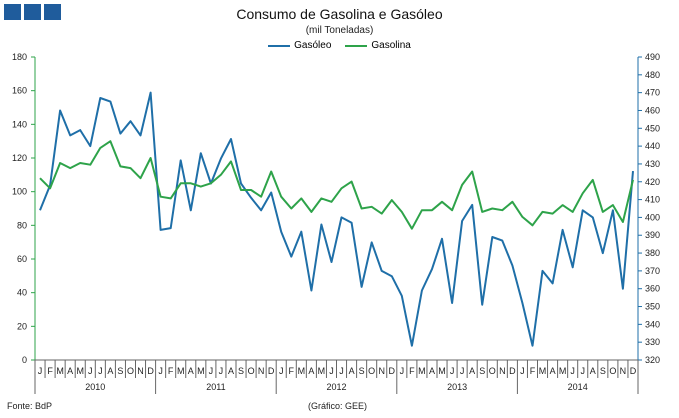  I want to click on right-axis-tick-label: 430, so click(652, 164).